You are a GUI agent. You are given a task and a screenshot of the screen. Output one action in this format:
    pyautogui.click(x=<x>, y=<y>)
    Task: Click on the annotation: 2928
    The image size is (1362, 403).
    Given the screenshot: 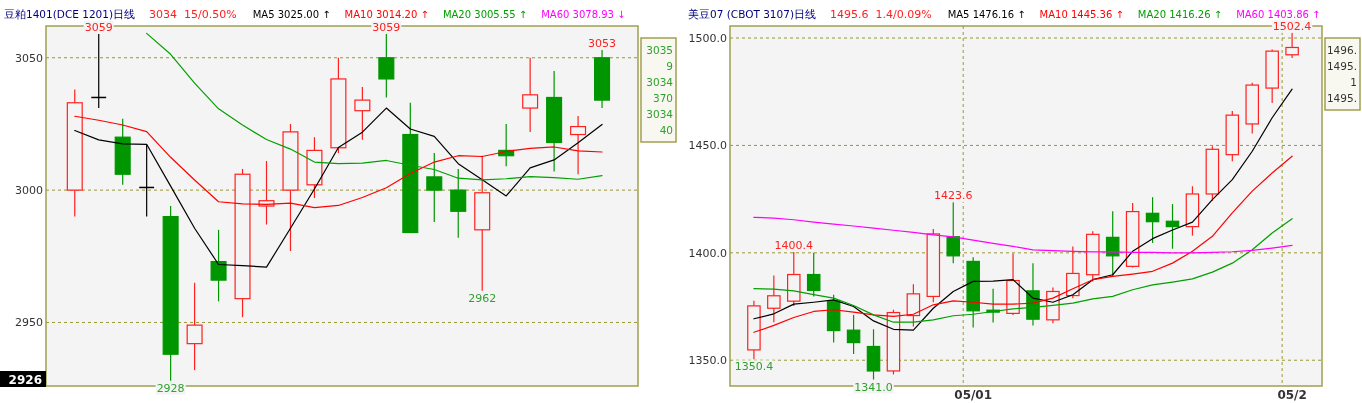 What is the action you would take?
    pyautogui.click(x=170, y=388)
    